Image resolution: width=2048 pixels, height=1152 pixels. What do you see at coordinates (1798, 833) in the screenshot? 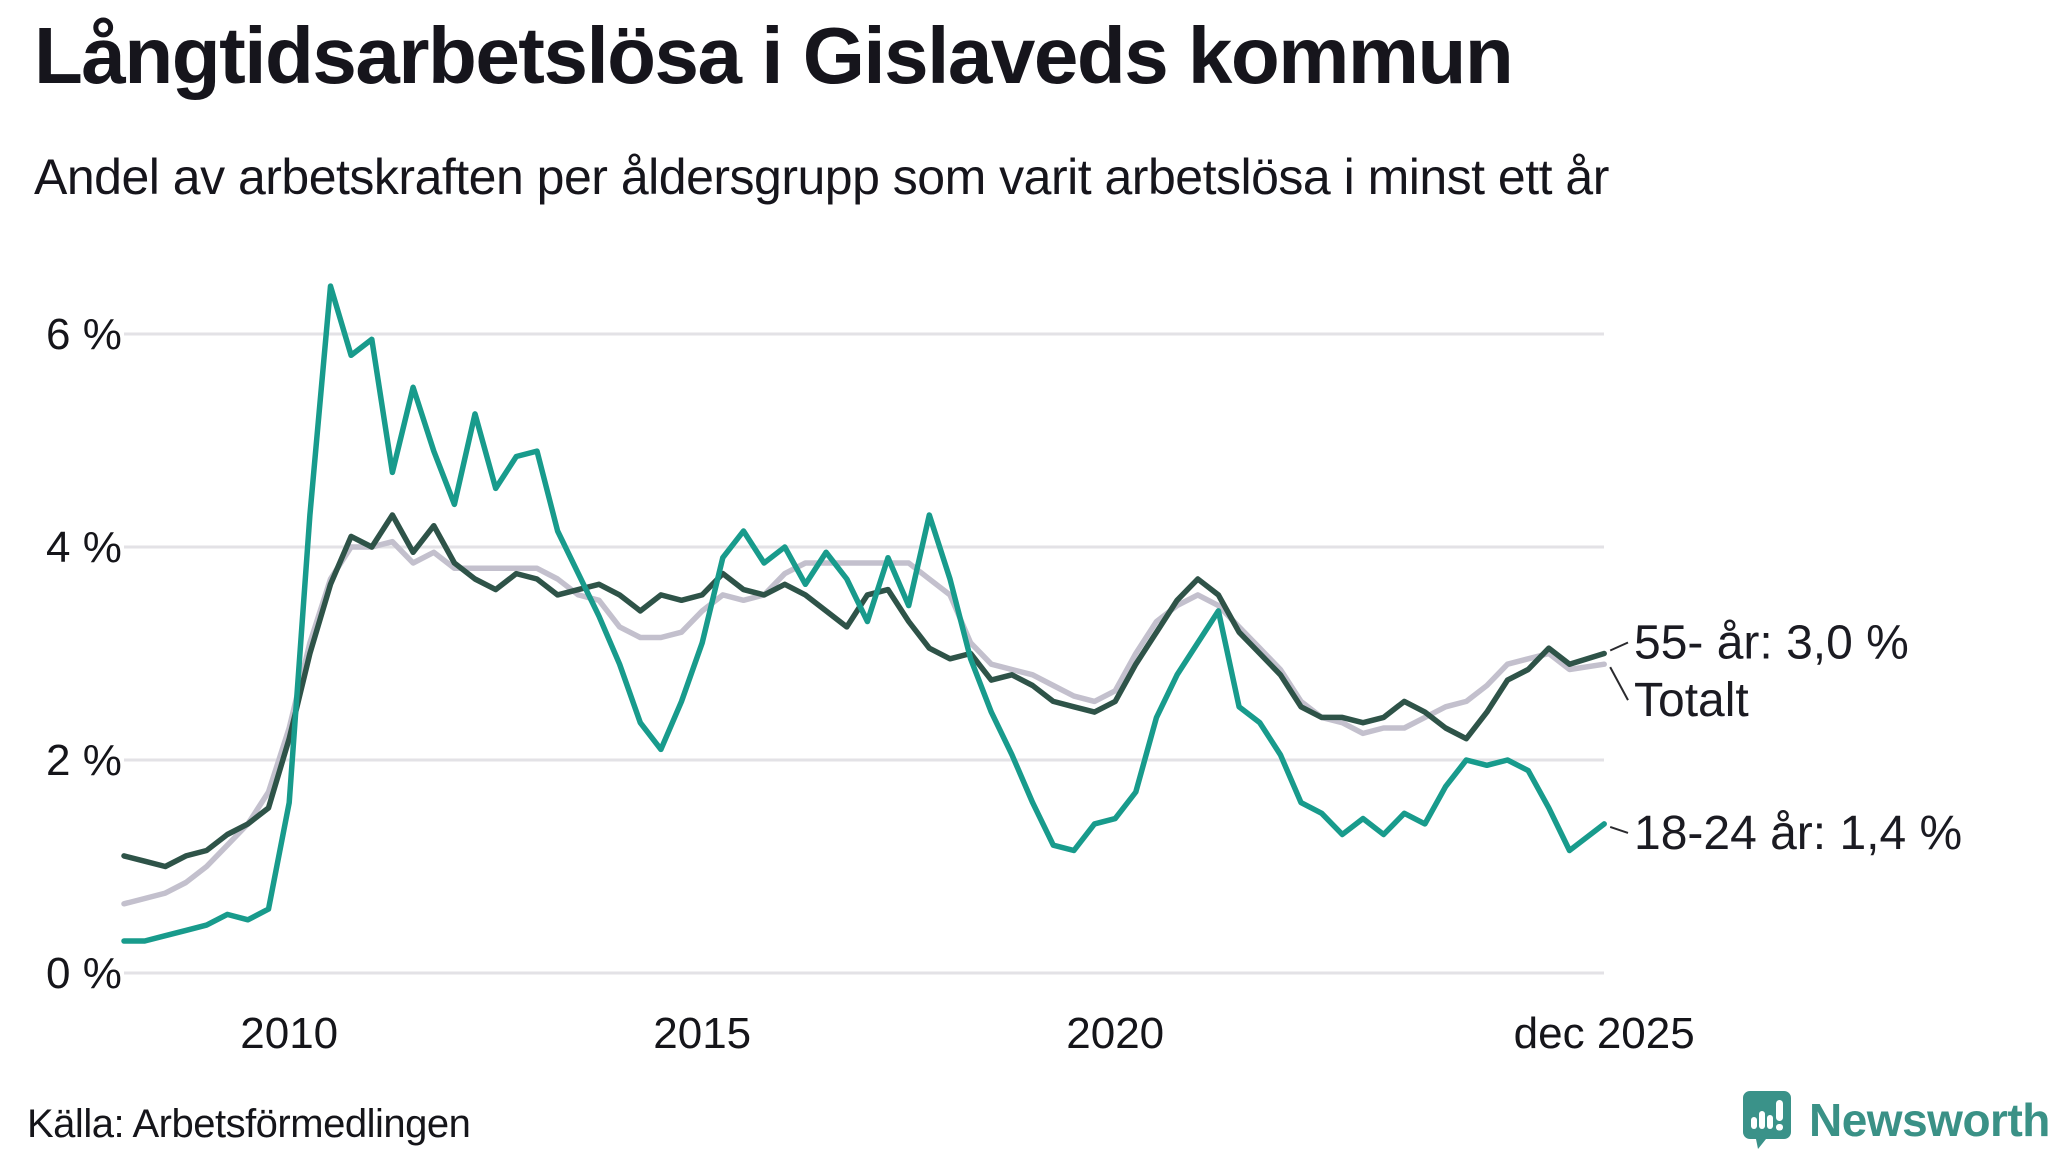
I see `annotation-label-18-24-år: 18-24 år: 1,4 %` at bounding box center [1798, 833].